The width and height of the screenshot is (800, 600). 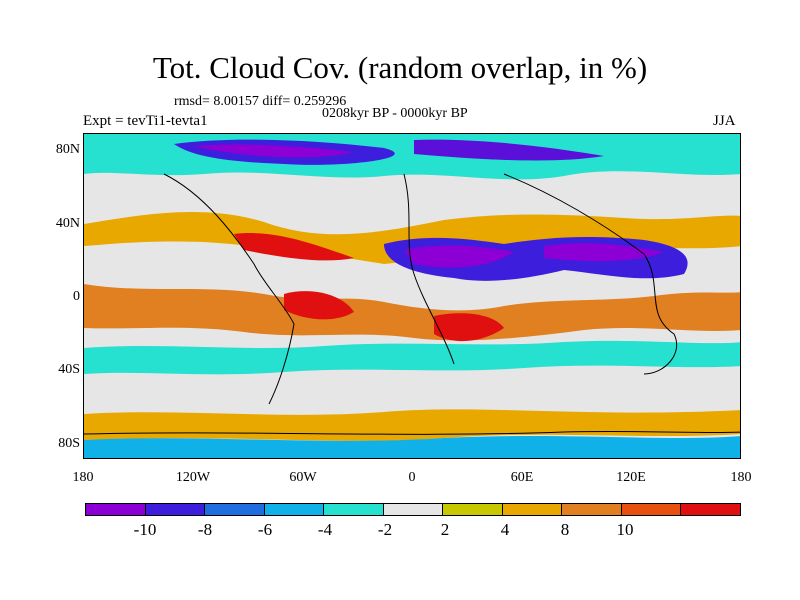 What do you see at coordinates (260, 101) in the screenshot?
I see `stats-label: rmsd= 8.00157 diff= 0.259296` at bounding box center [260, 101].